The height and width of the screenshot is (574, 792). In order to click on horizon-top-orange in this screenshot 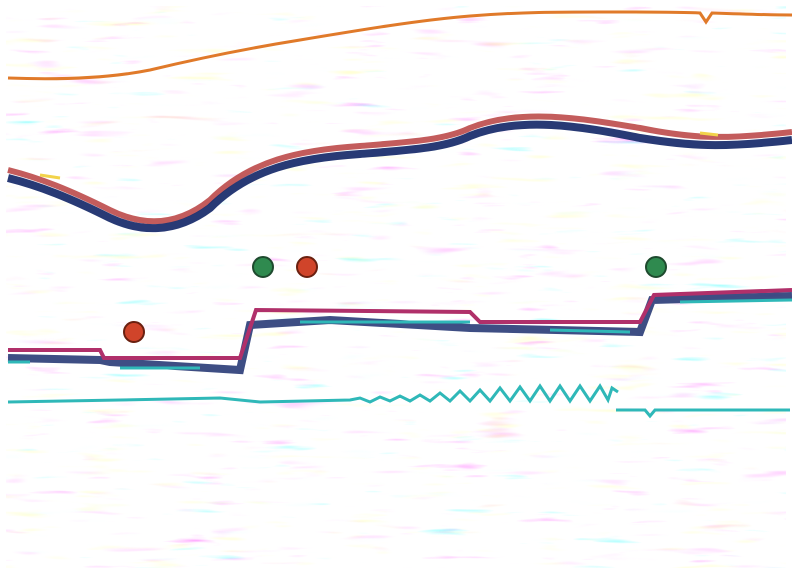, I will do `click(399, 45)`.